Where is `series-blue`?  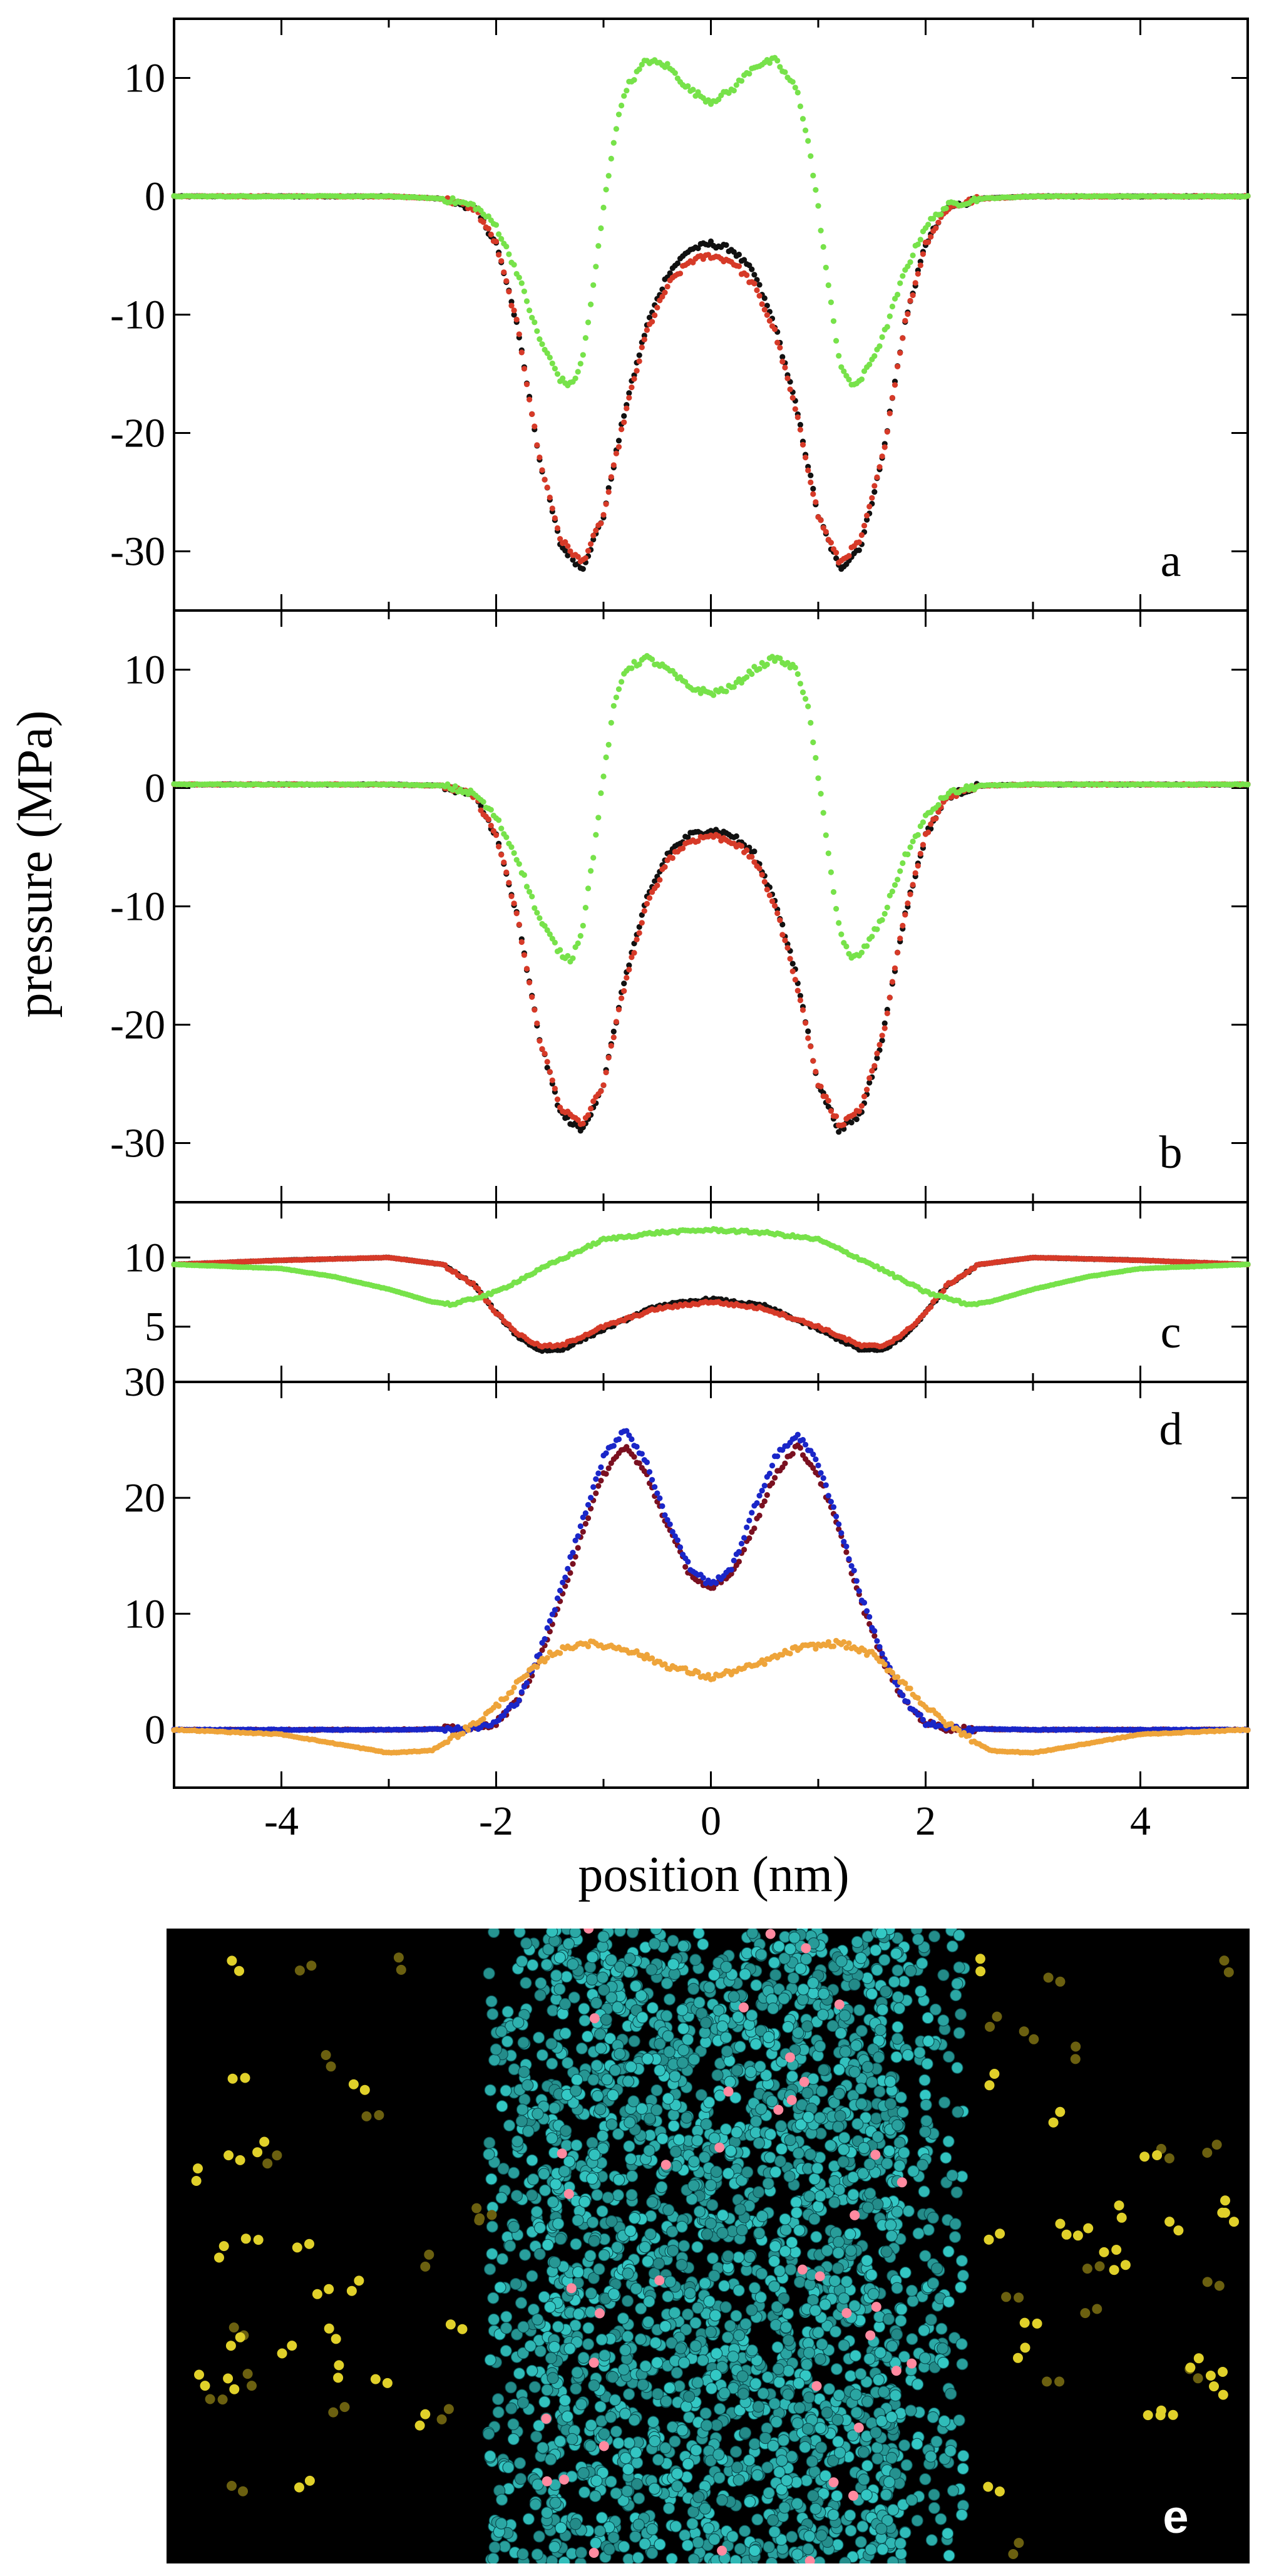
series-blue is located at coordinates (711, 1582).